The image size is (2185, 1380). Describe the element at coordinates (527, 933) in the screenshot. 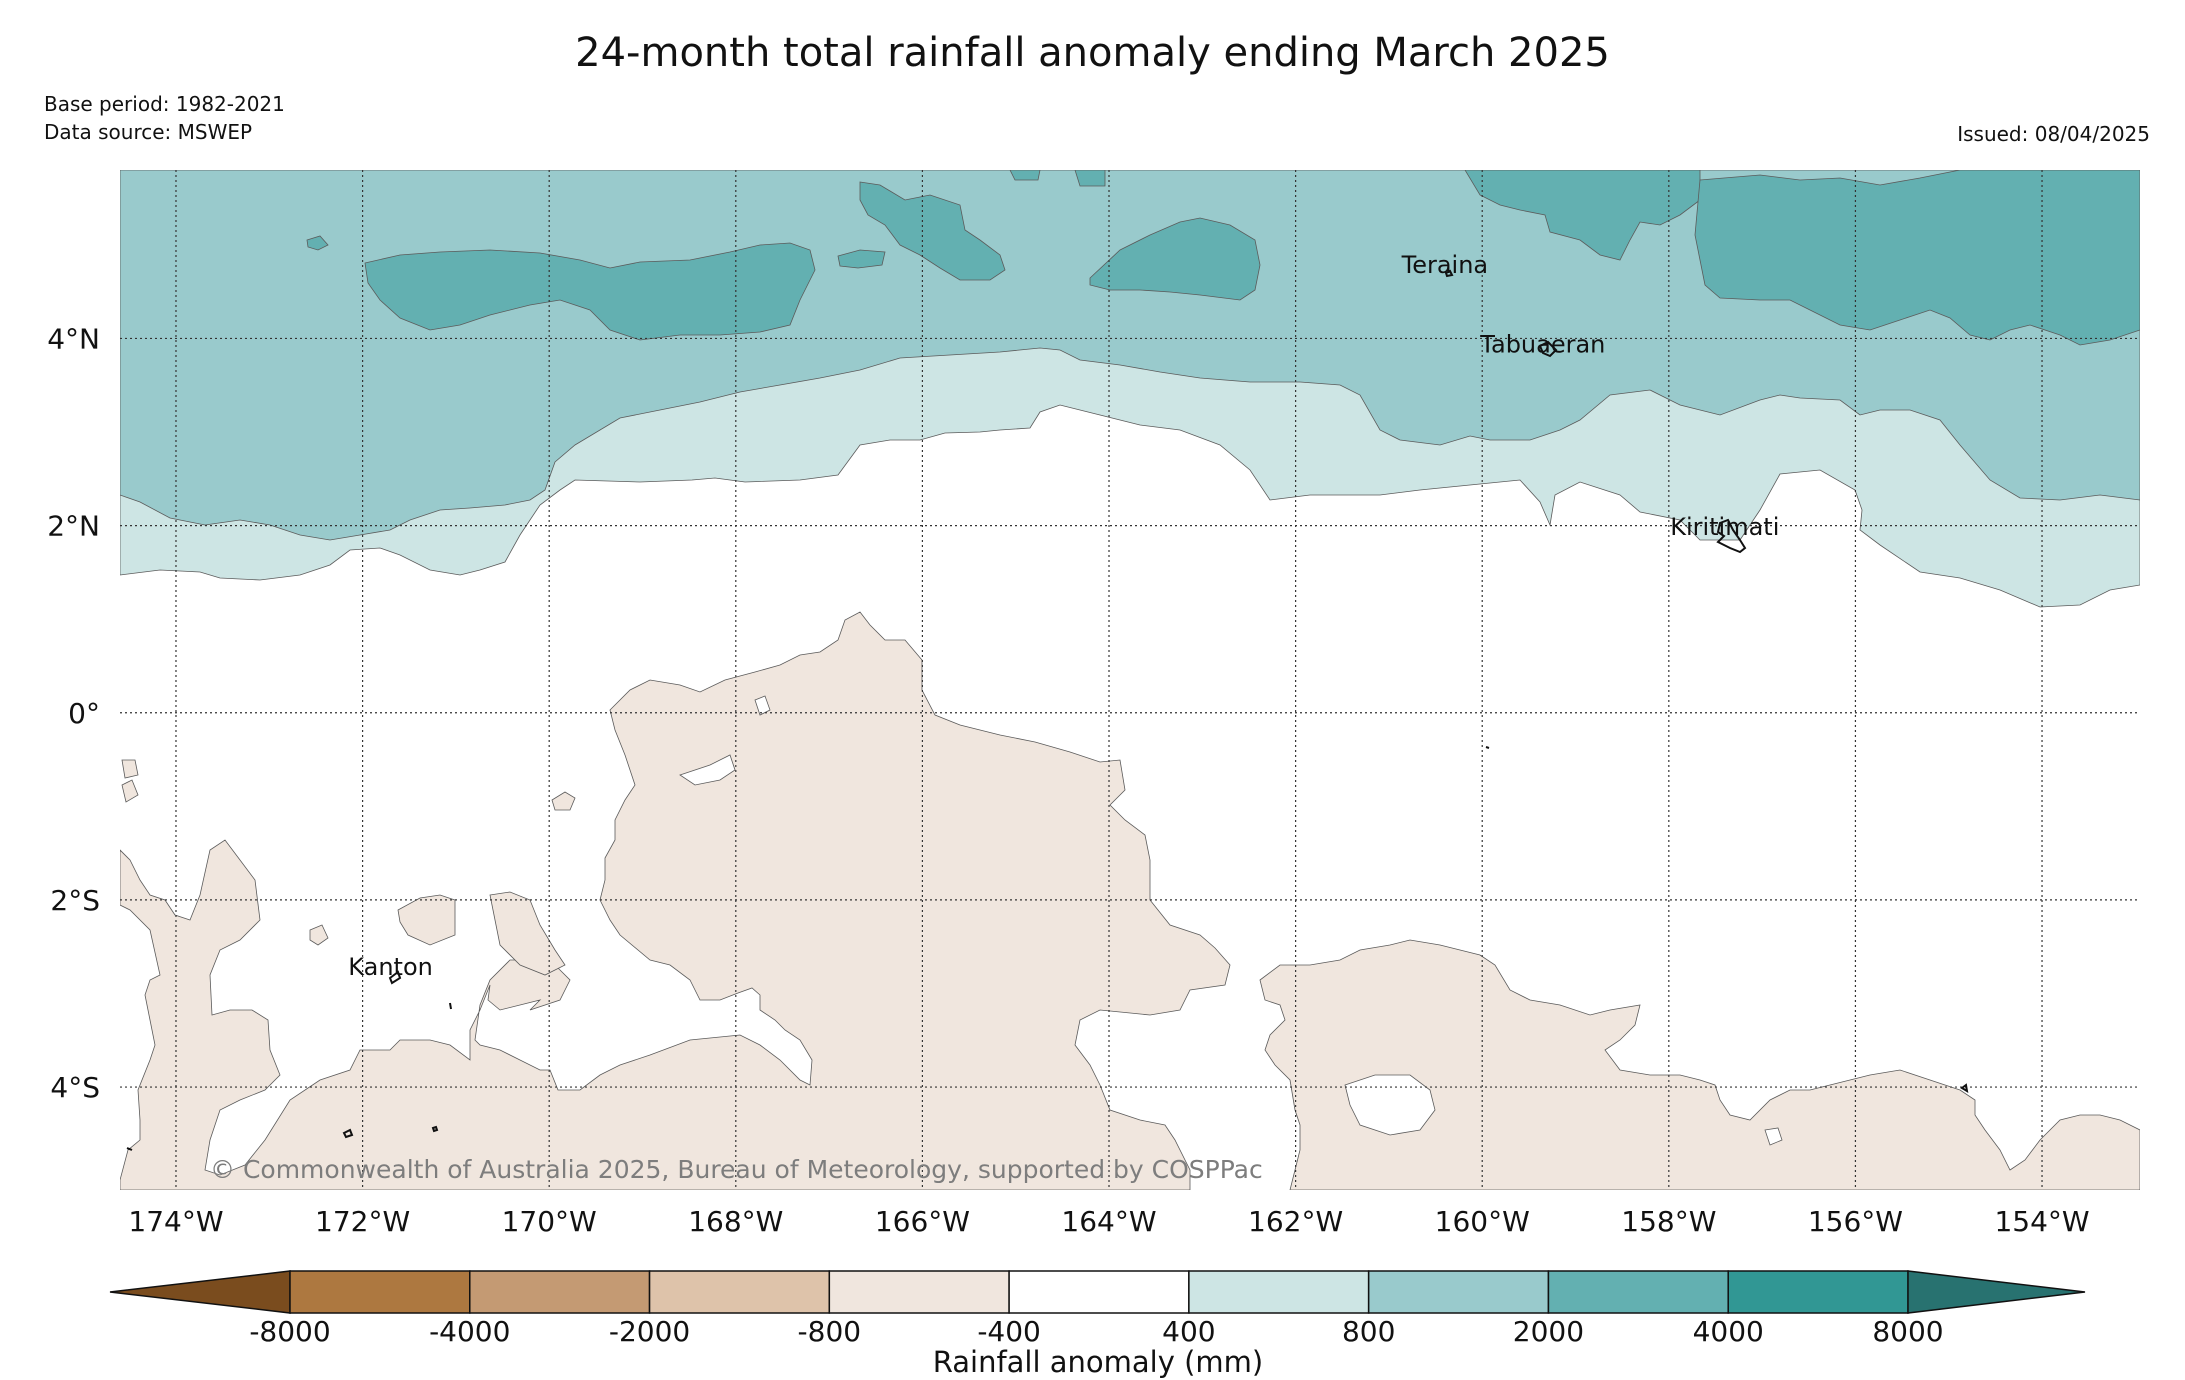

I see `anomaly-region-neg400-neg800-small-b` at that location.